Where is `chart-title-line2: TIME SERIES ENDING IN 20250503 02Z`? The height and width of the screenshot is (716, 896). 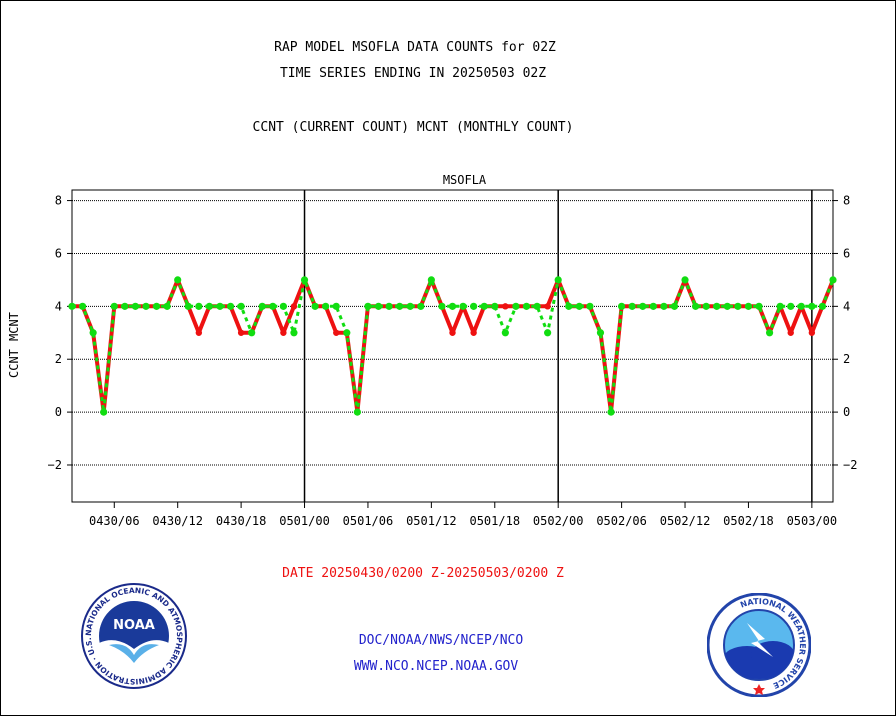
chart-title-line2: TIME SERIES ENDING IN 20250503 02Z is located at coordinates (413, 73).